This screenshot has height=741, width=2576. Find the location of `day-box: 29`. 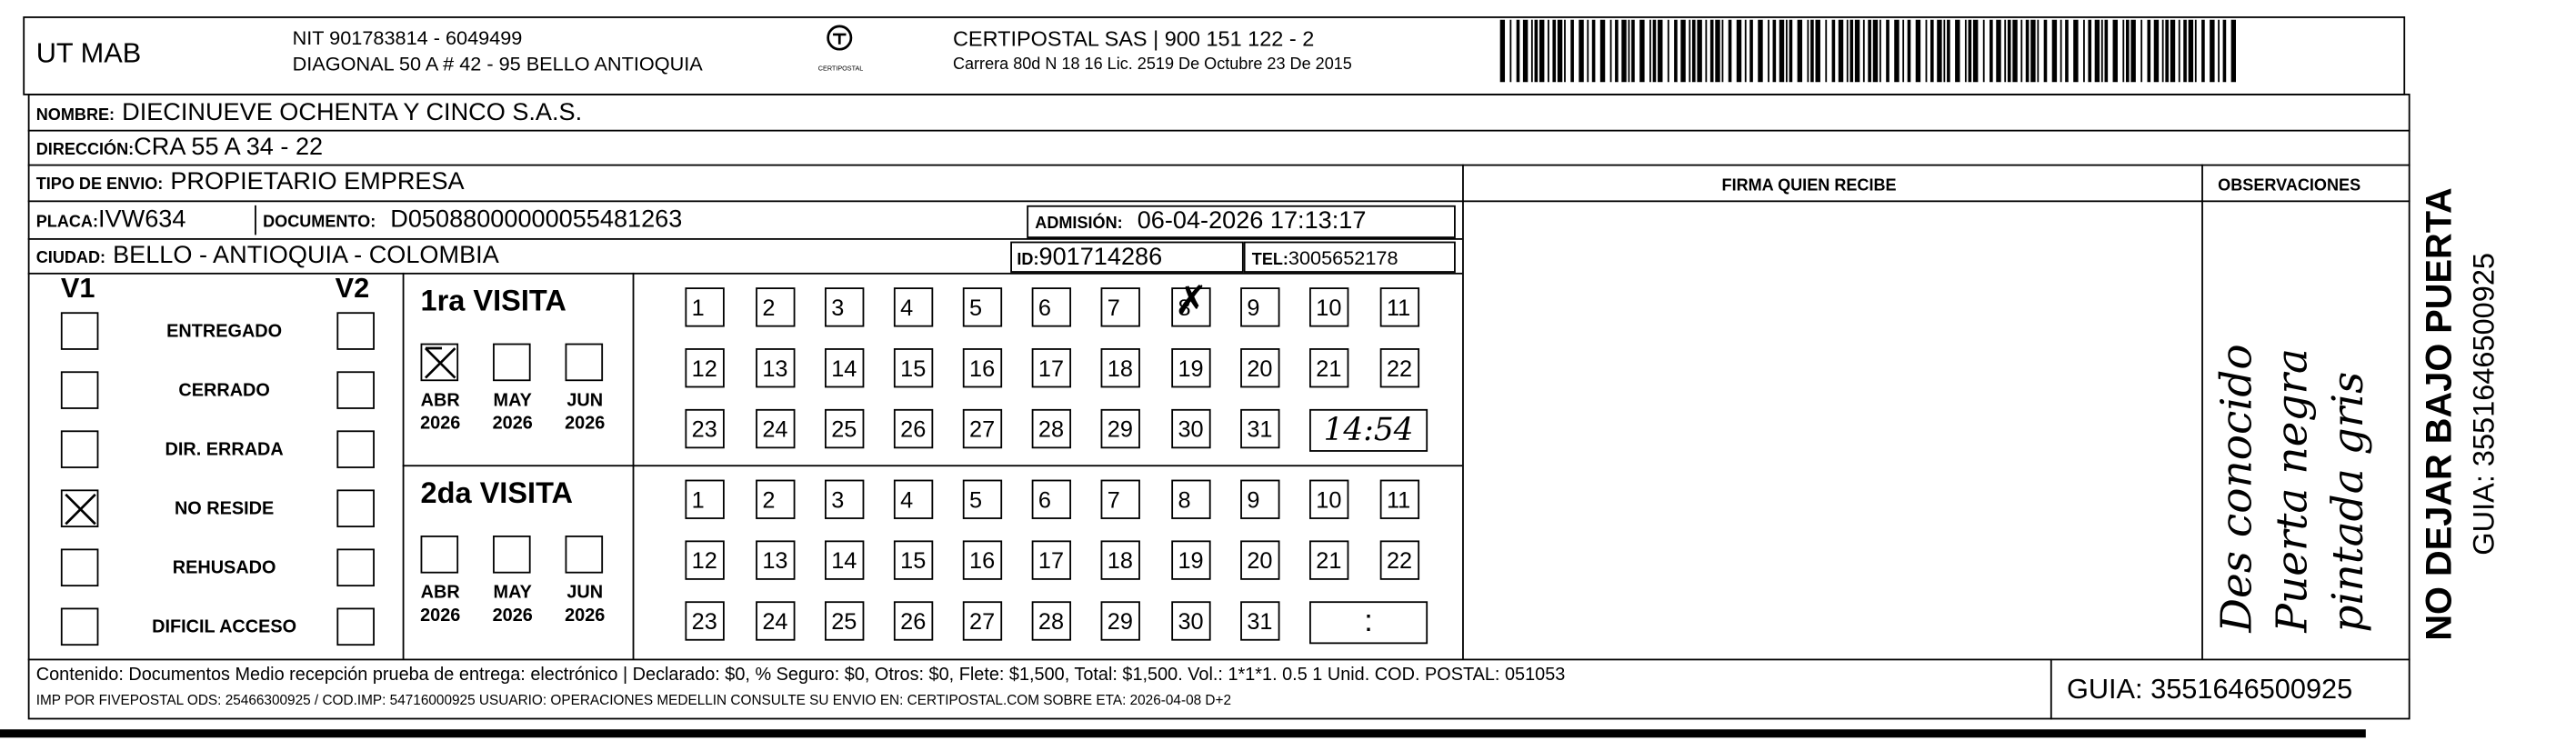

day-box: 29 is located at coordinates (1120, 621).